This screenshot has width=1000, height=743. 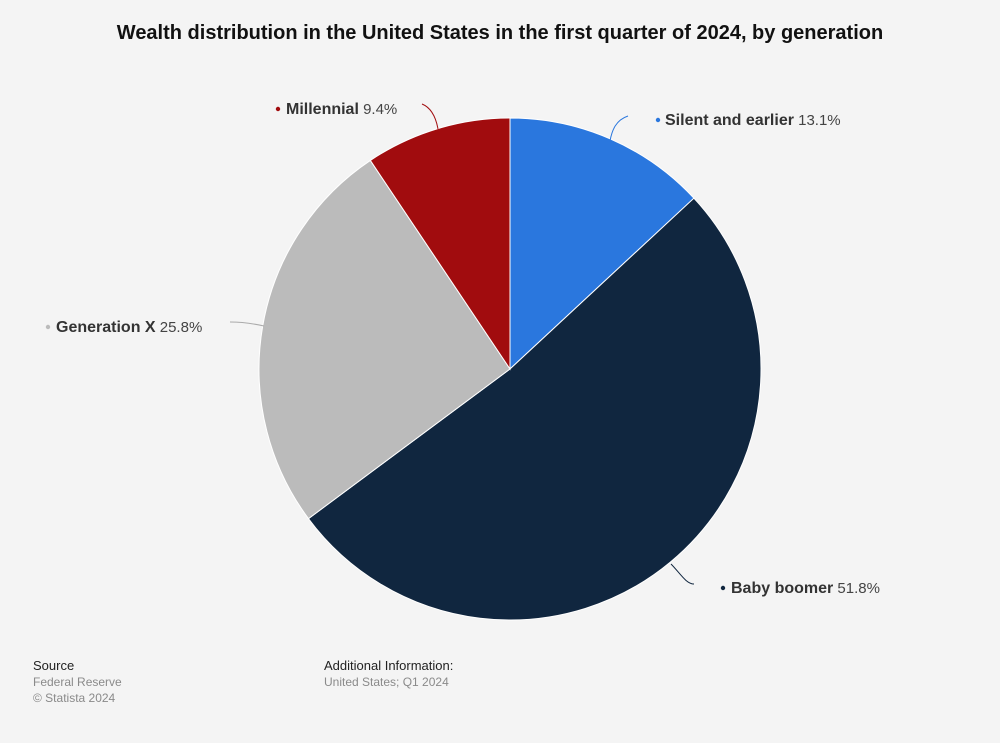 I want to click on slice-label-name: Generation X, so click(x=106, y=327).